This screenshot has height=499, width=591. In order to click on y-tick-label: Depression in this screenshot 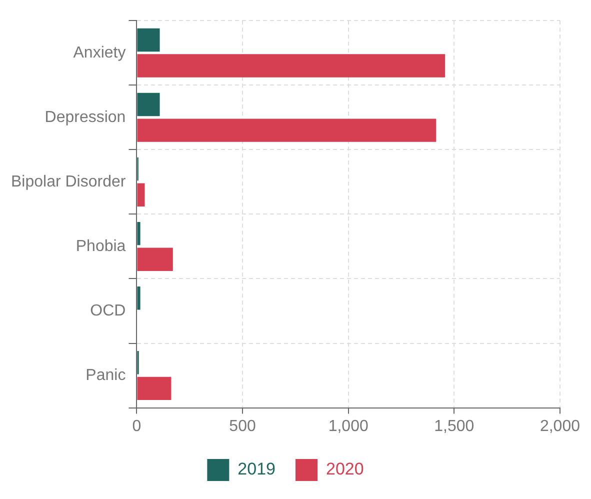, I will do `click(85, 117)`.